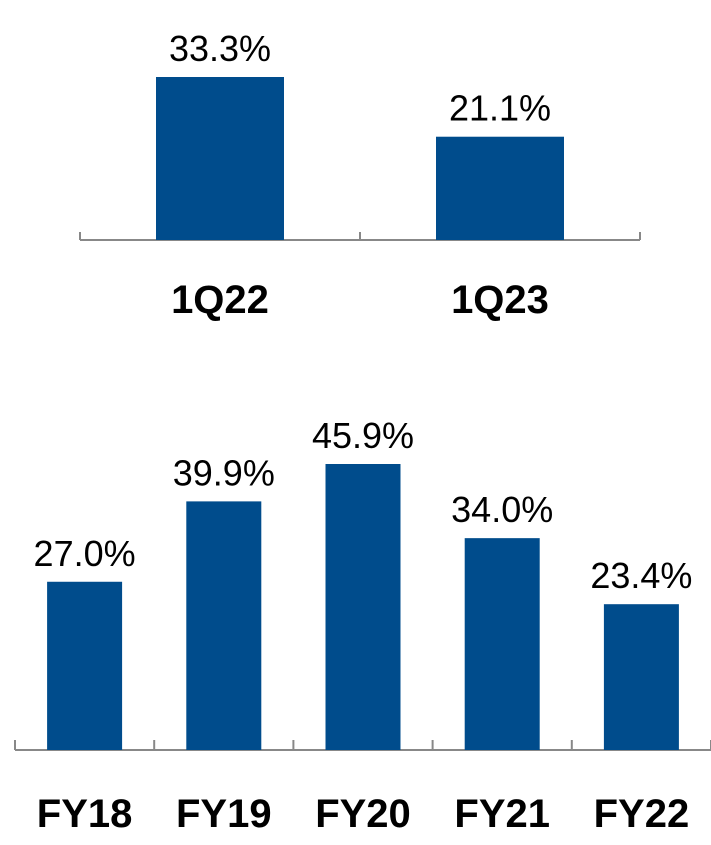 The height and width of the screenshot is (845, 711). Describe the element at coordinates (502, 814) in the screenshot. I see `category-label-fy21: FY21` at that location.